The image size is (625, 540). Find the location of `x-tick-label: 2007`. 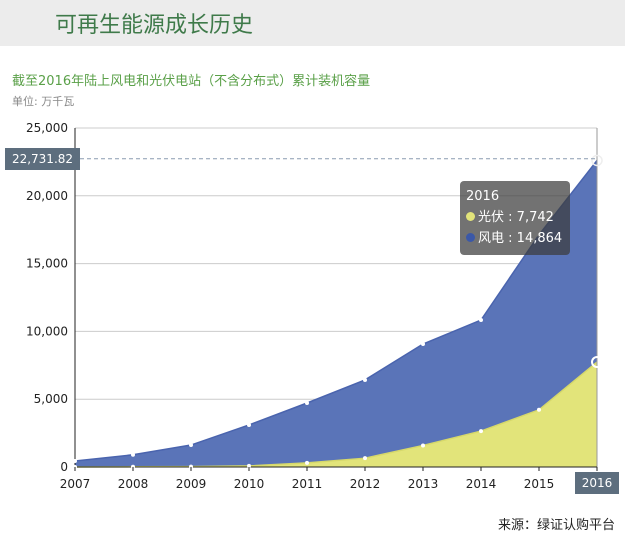

x-tick-label: 2007 is located at coordinates (75, 484).